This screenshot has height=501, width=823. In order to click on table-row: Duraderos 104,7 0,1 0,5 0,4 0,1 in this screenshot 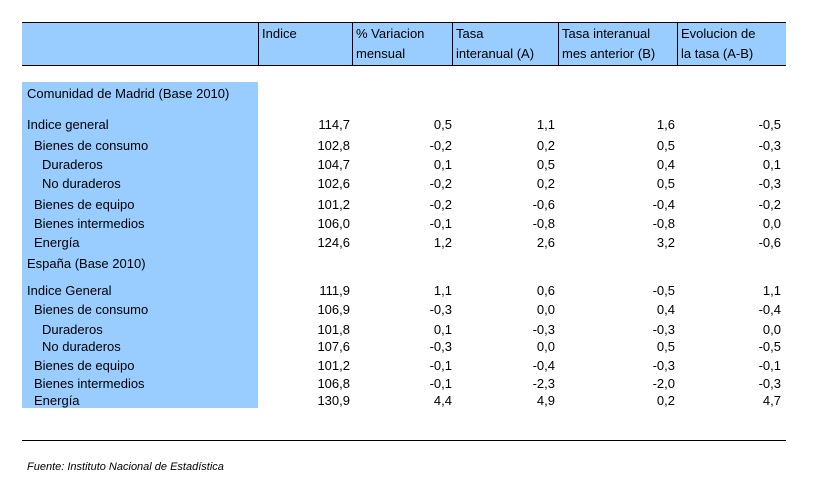, I will do `click(404, 164)`.